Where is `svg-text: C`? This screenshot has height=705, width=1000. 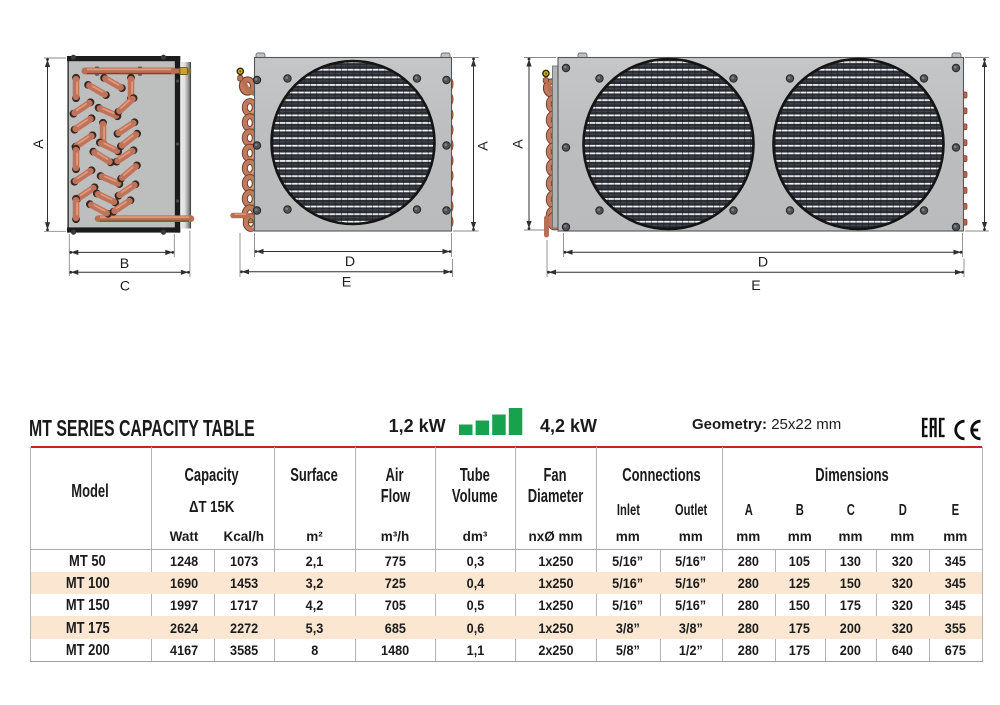
svg-text: C is located at coordinates (125, 287).